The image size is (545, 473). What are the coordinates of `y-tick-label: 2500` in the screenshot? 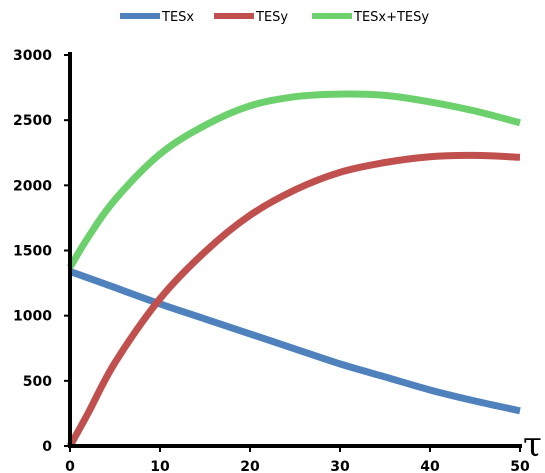 It's located at (32, 121).